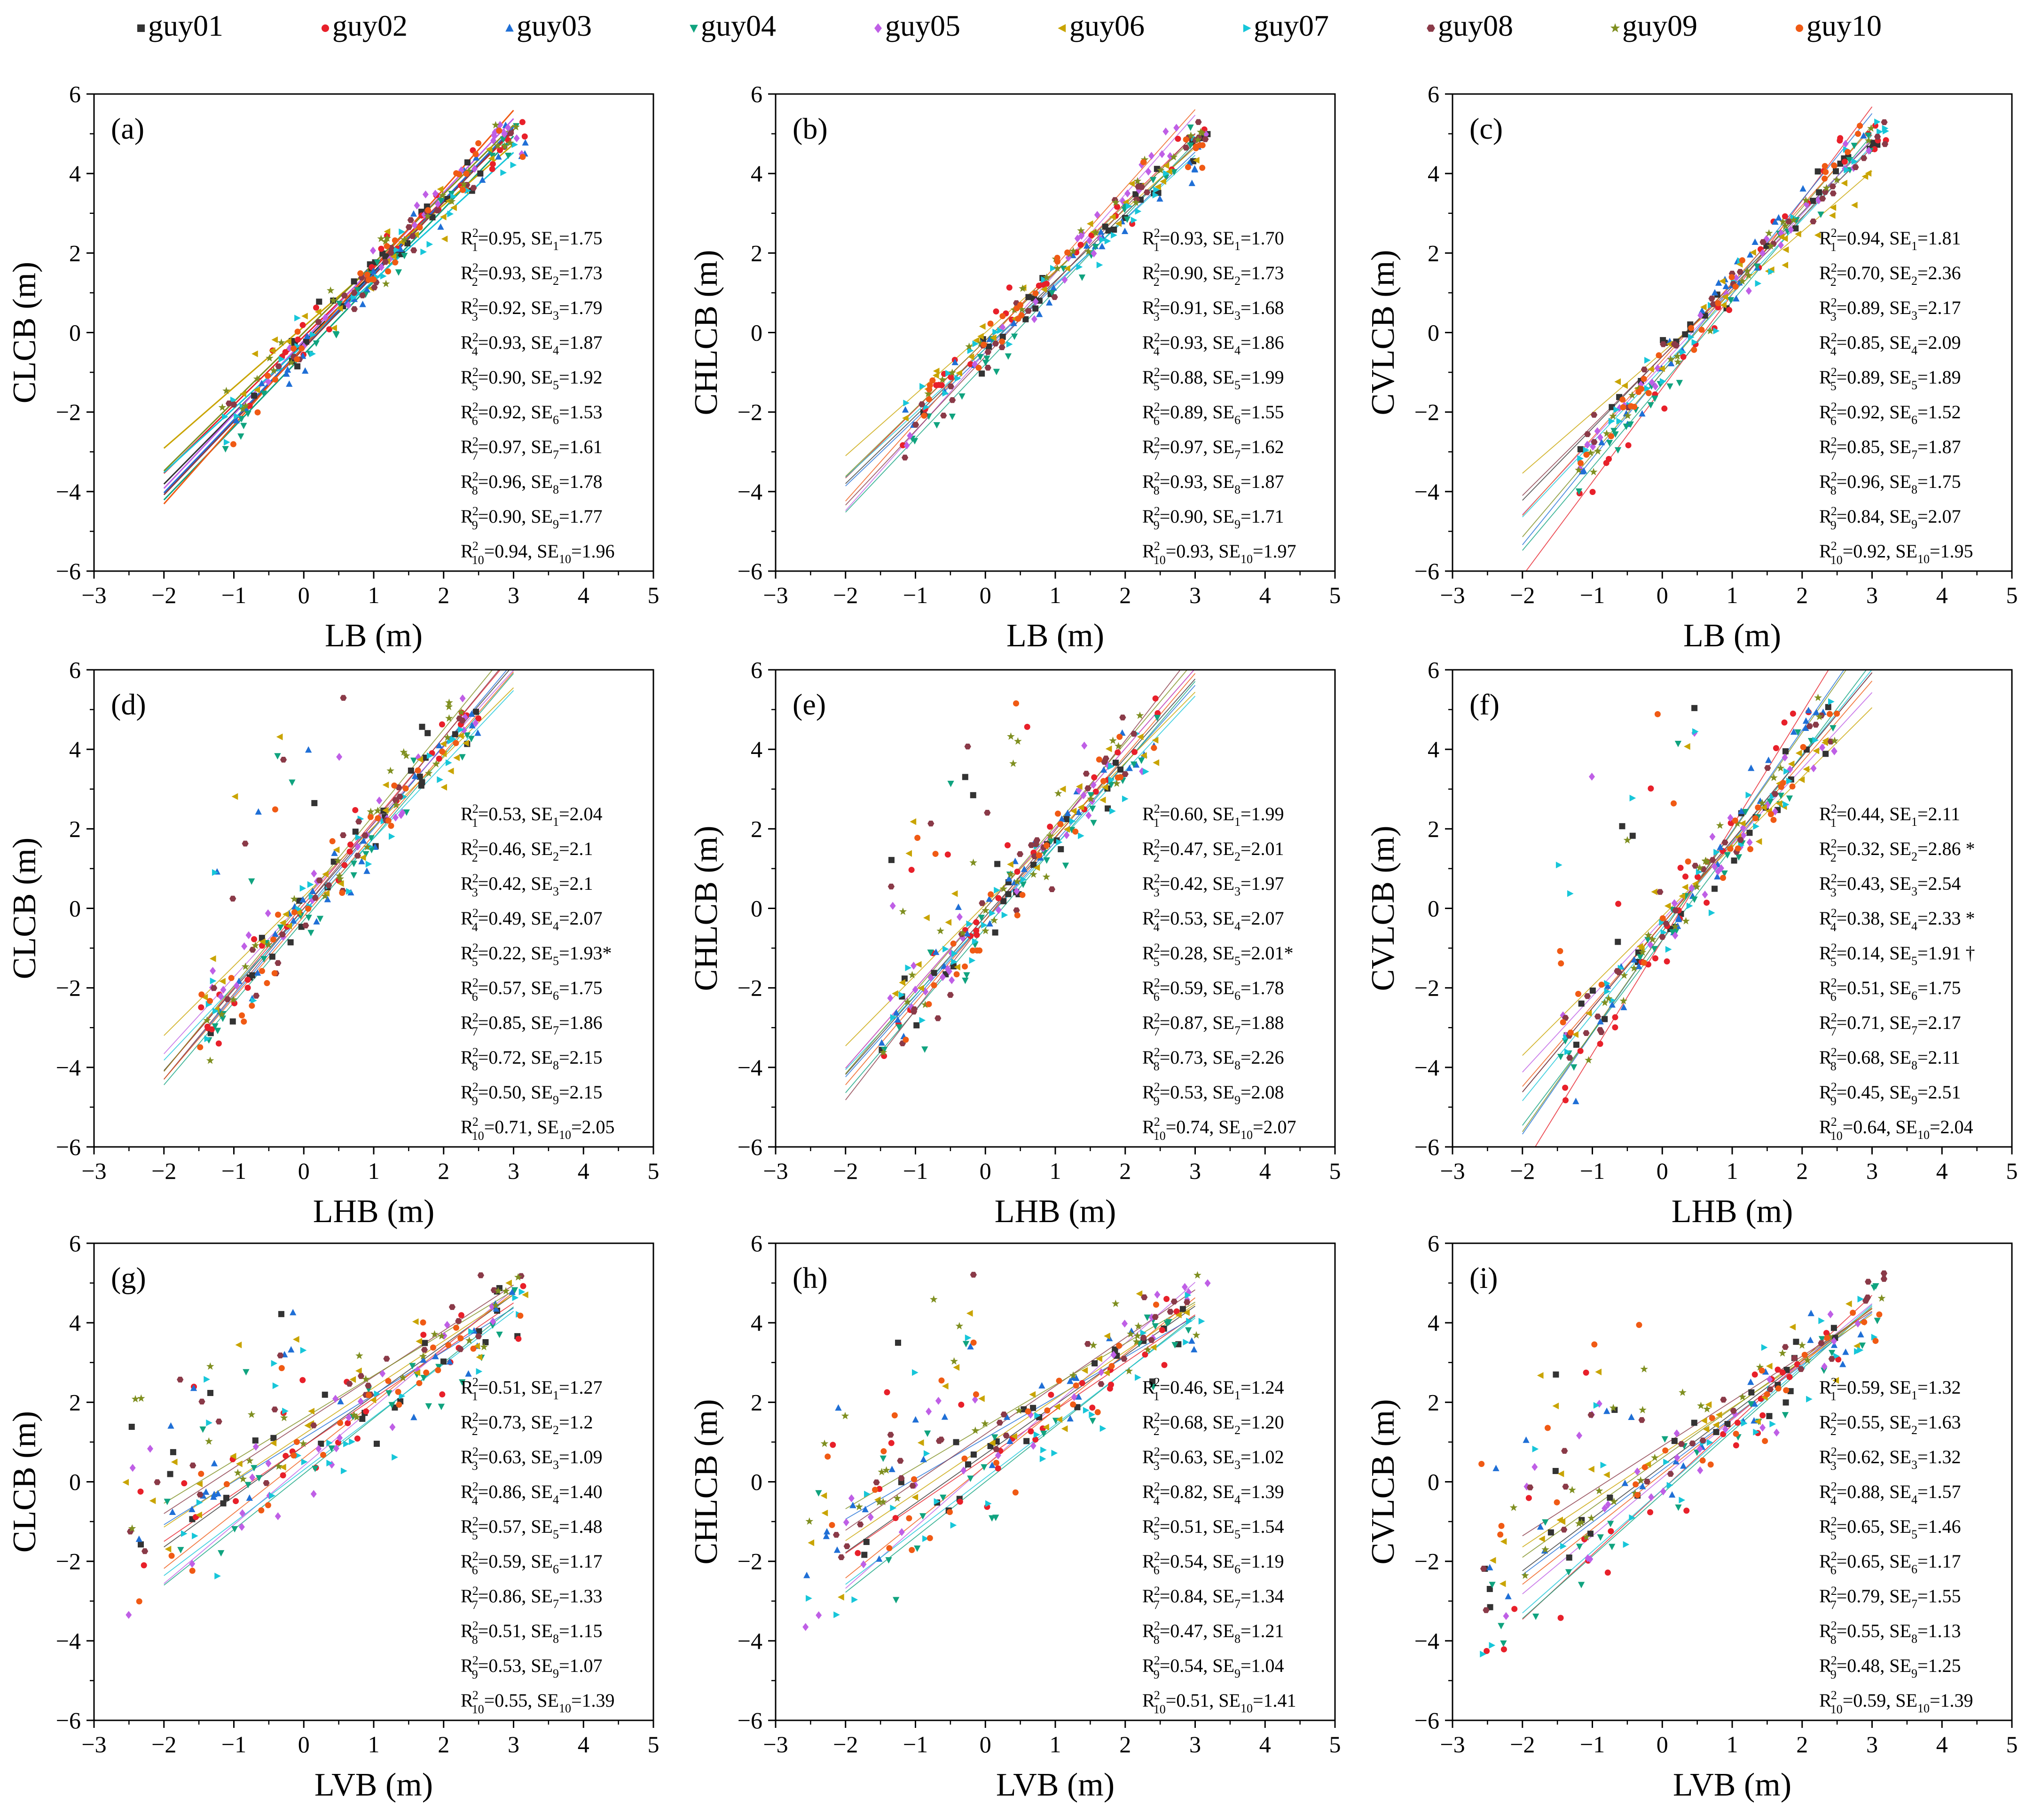  I want to click on fit-annotation-guy10: R2 10=0.92, SE10=1.95, so click(1896, 553).